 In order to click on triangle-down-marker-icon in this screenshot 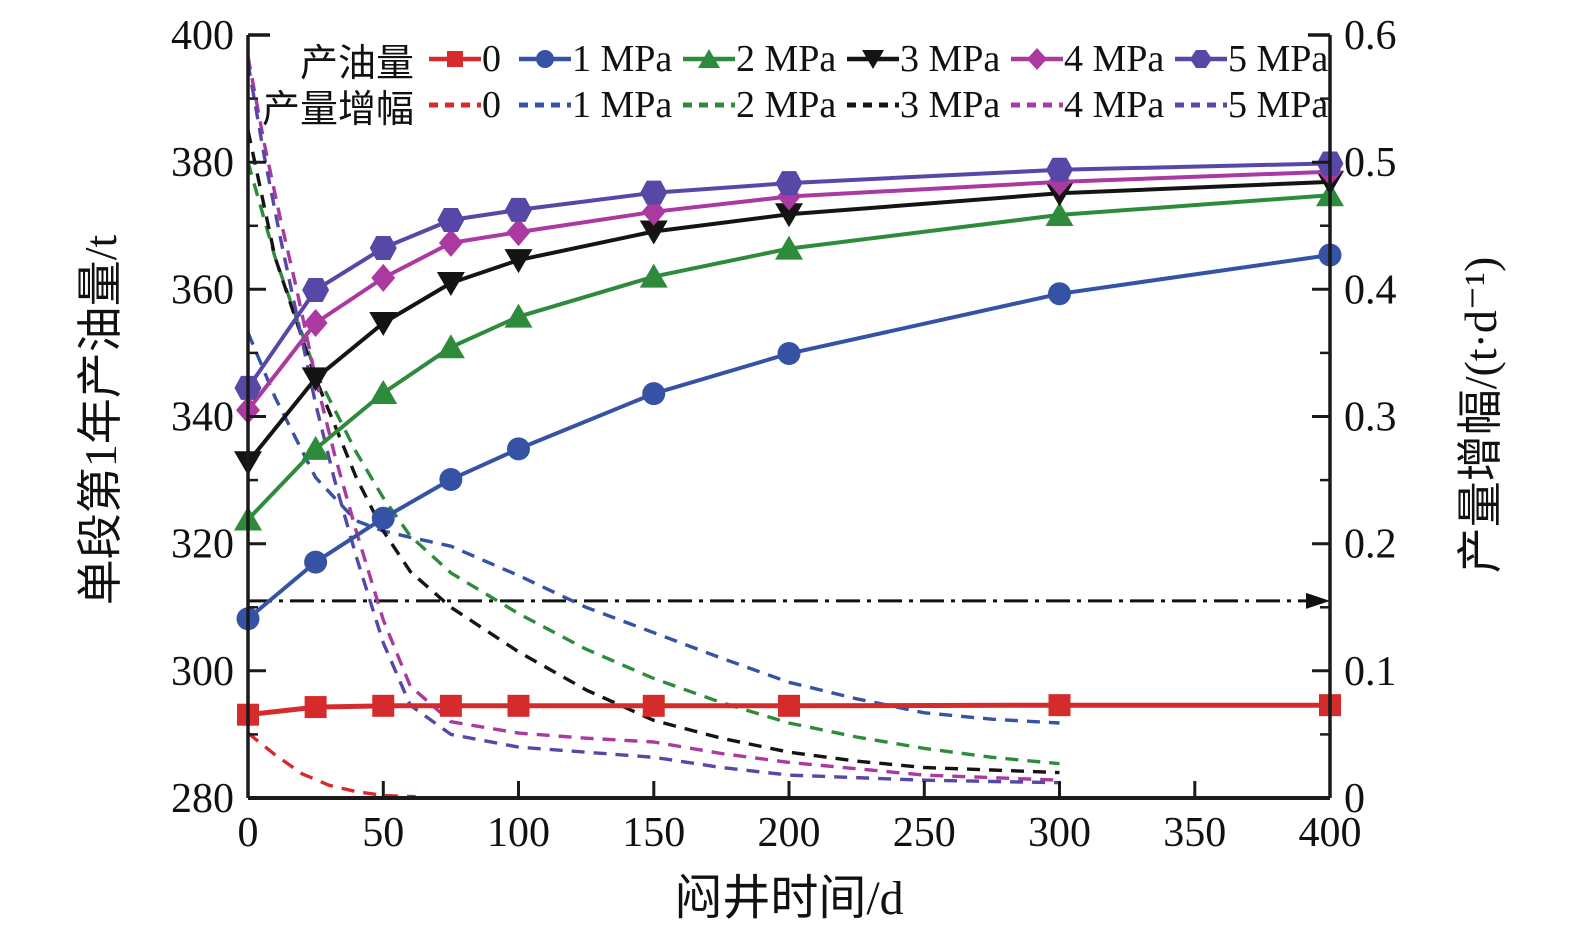, I will do `click(873, 59)`.